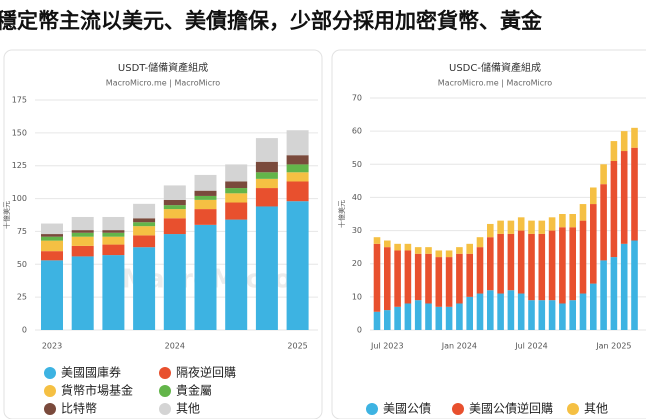  I want to click on x-tick-label: Jan 2024, so click(459, 346).